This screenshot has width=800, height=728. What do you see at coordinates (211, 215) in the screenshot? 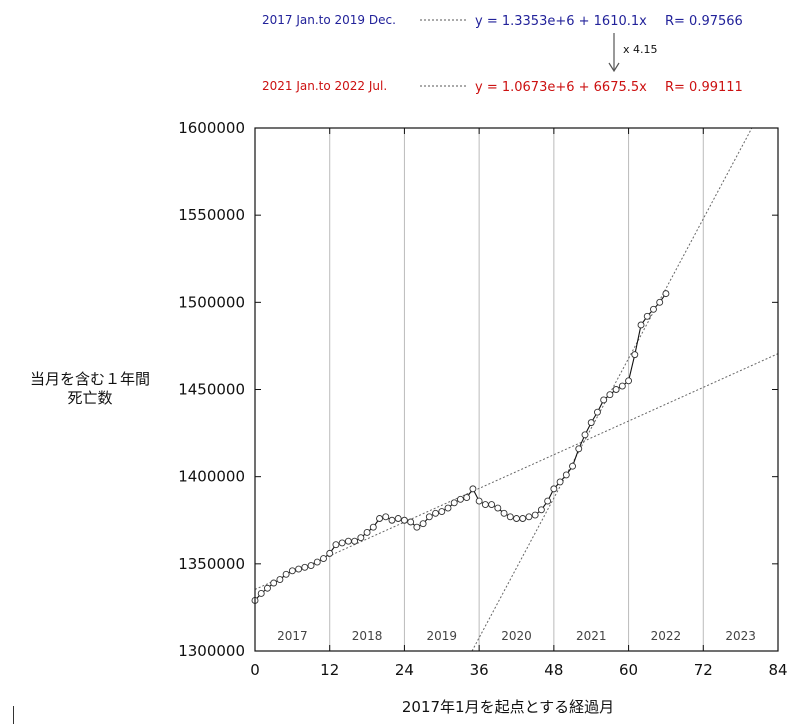
I see `y-tick-label-1550000: 1550000` at bounding box center [211, 215].